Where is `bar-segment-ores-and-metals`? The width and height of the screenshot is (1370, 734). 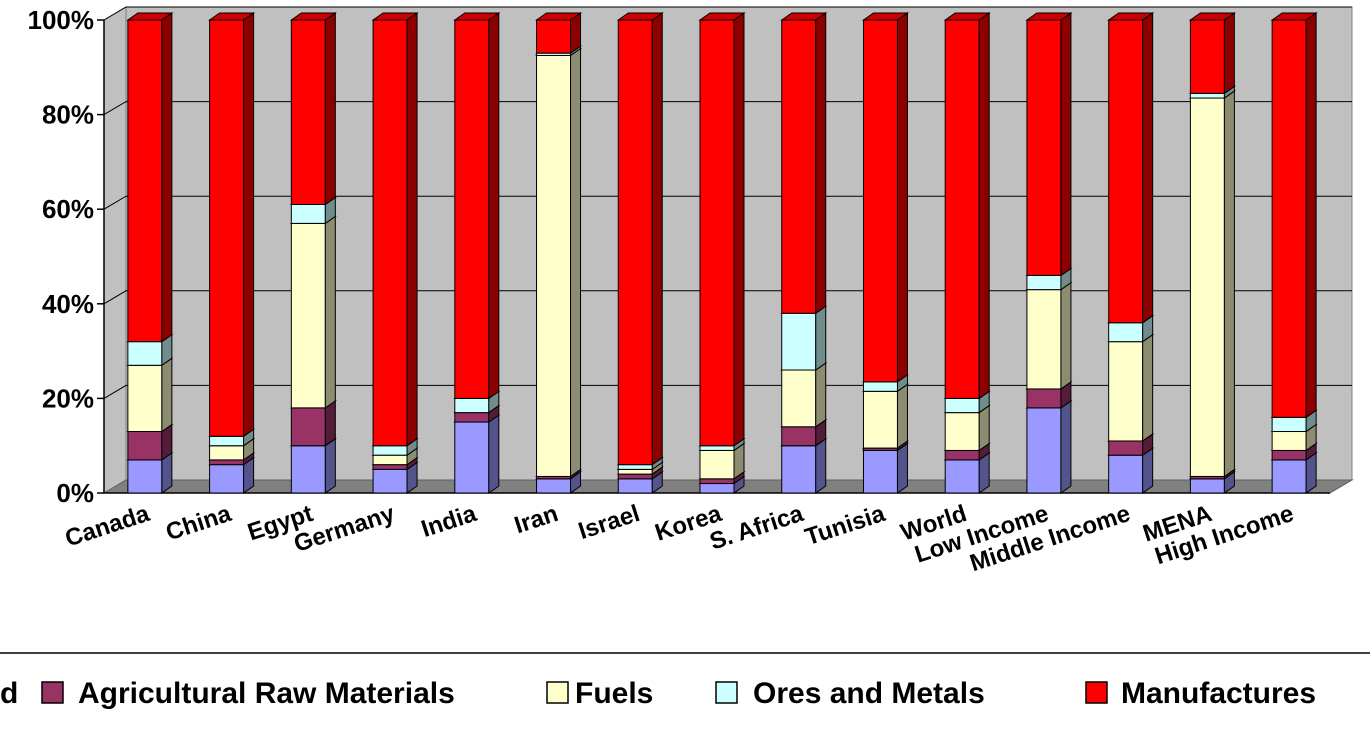
bar-segment-ores-and-metals is located at coordinates (804, 338).